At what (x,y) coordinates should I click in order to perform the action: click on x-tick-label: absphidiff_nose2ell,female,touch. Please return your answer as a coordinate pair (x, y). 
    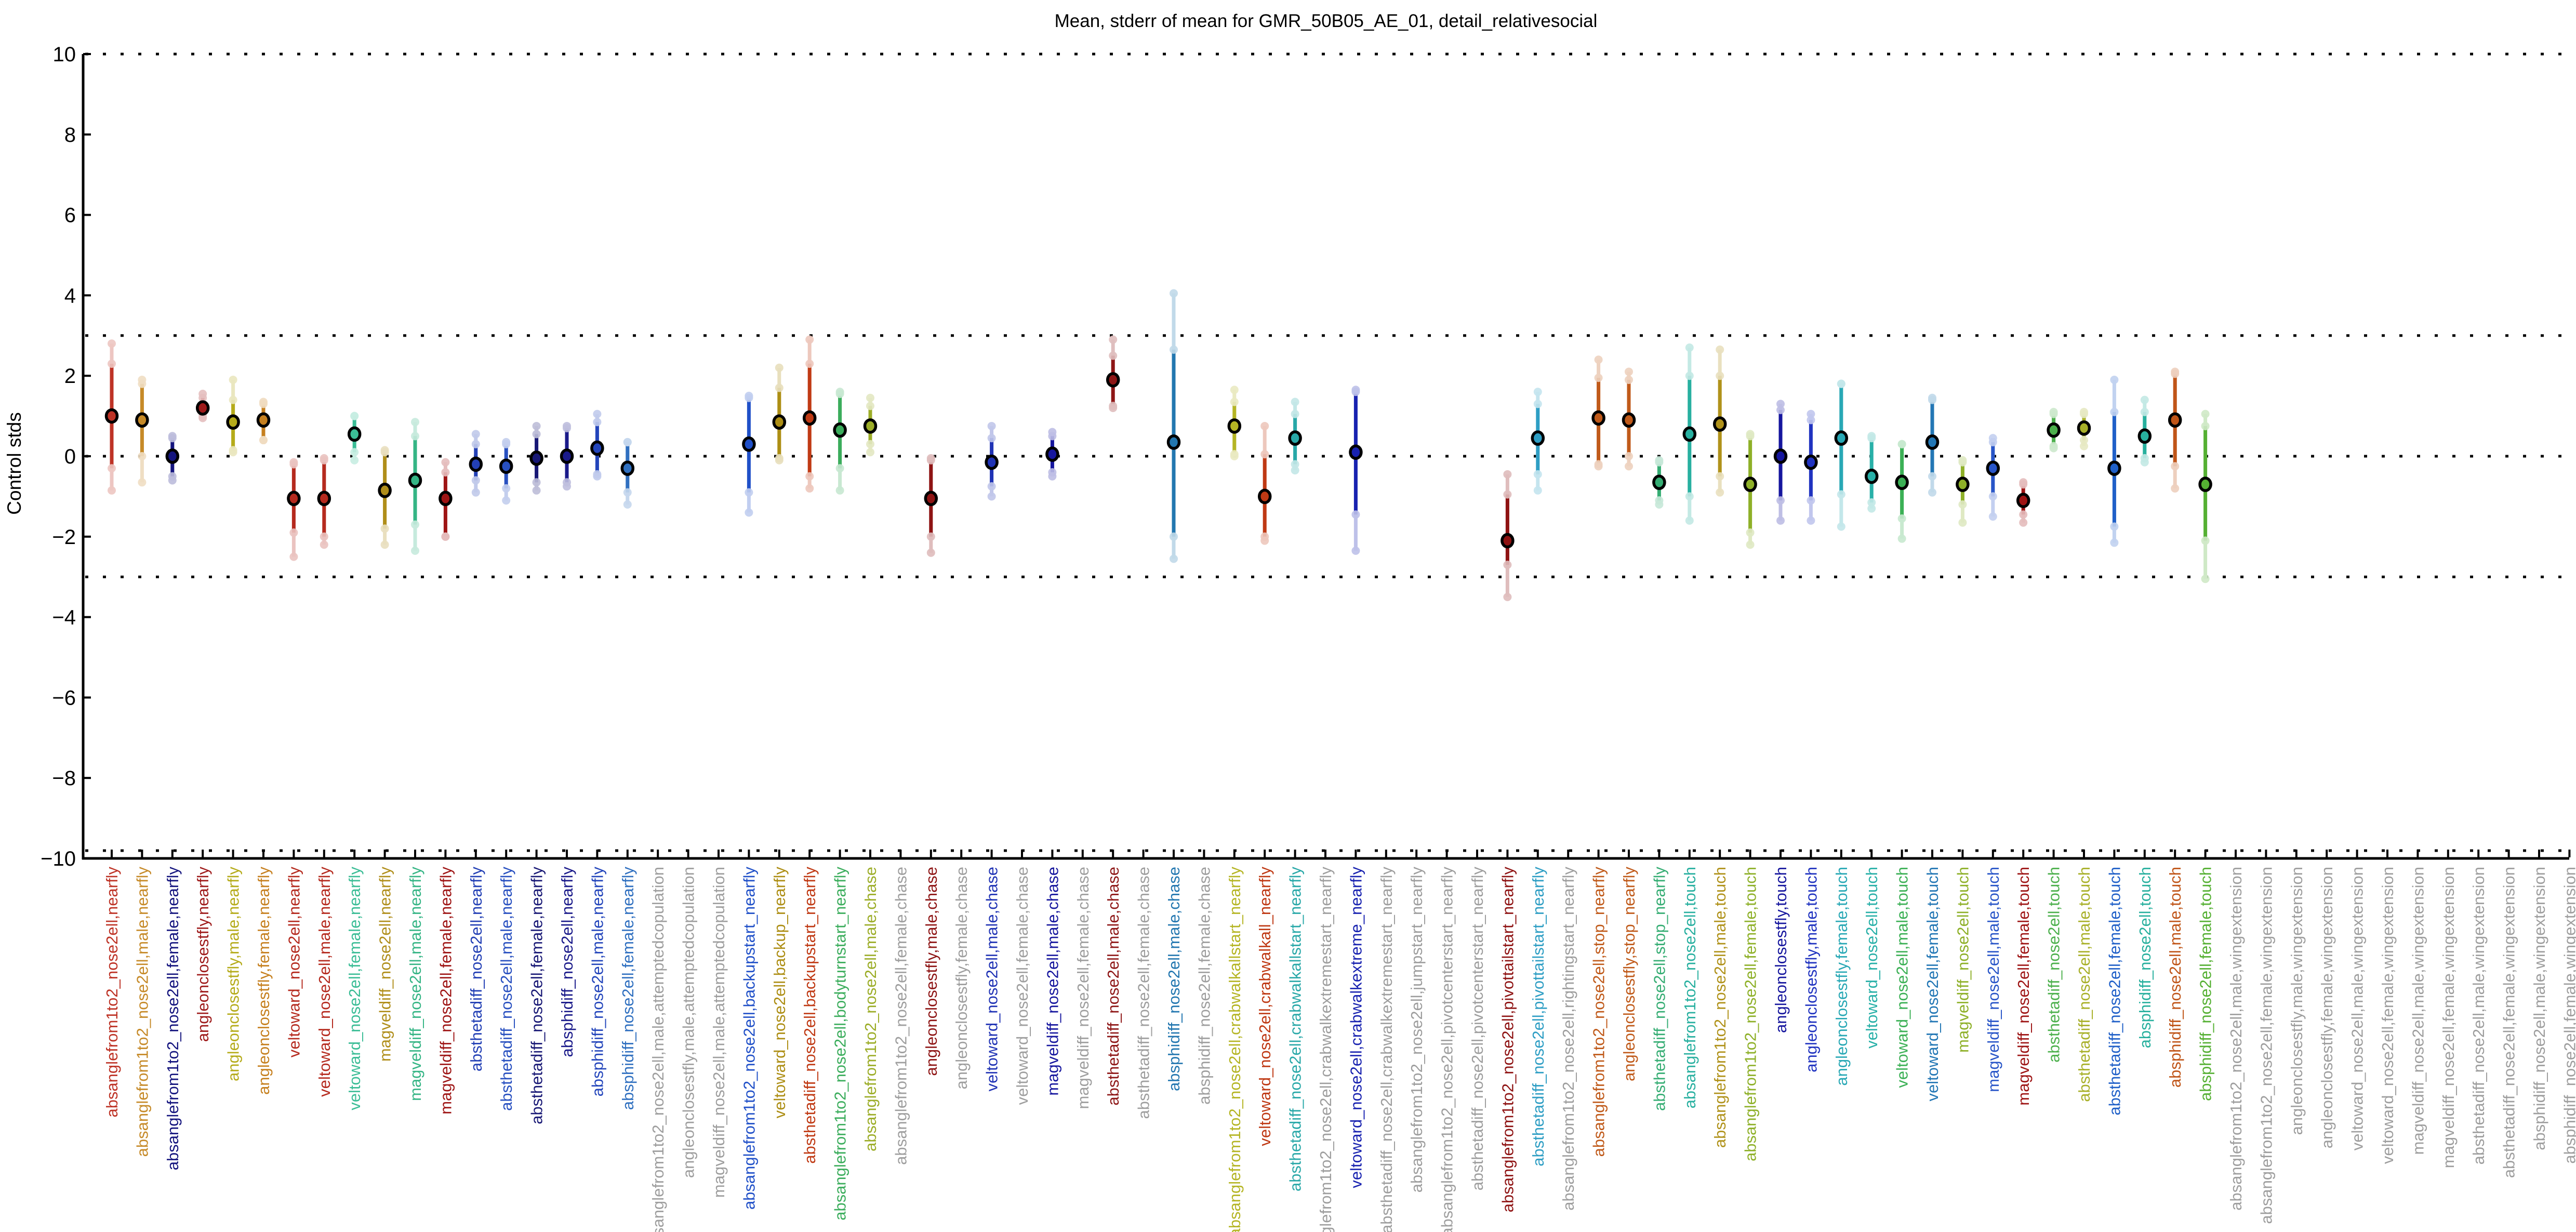
    Looking at the image, I should click on (2206, 984).